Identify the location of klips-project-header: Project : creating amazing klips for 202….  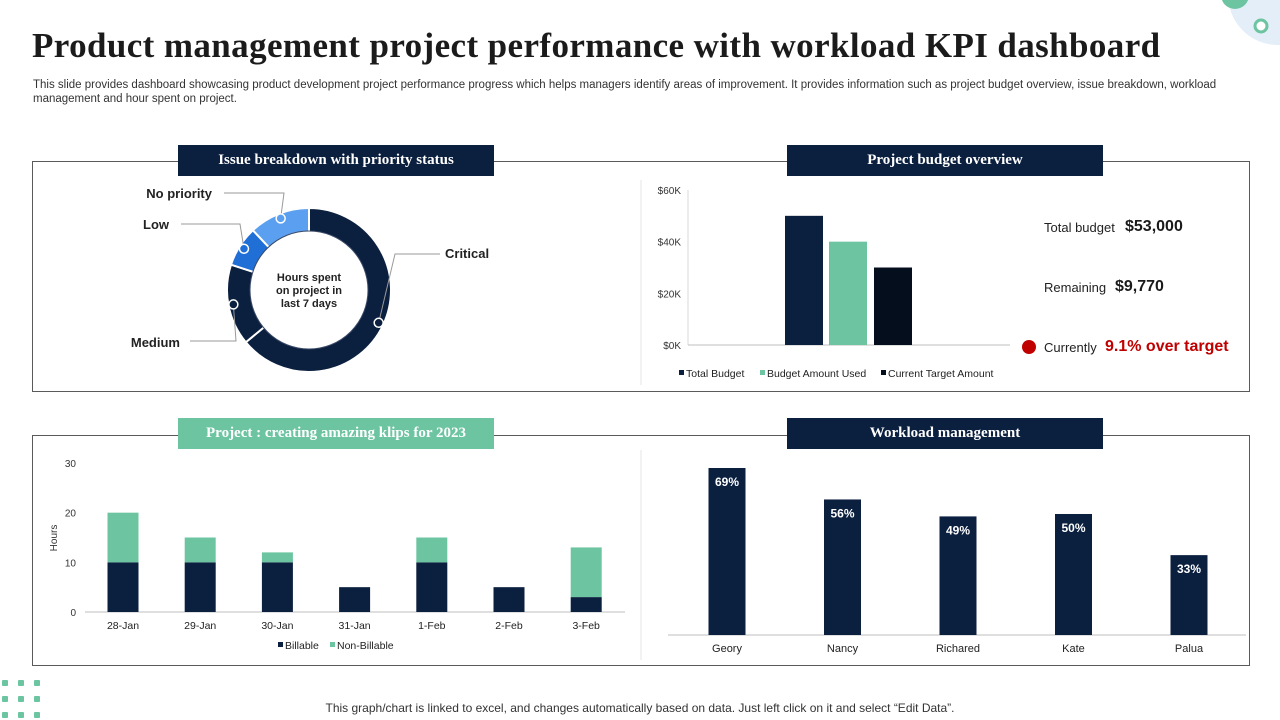
(336, 433).